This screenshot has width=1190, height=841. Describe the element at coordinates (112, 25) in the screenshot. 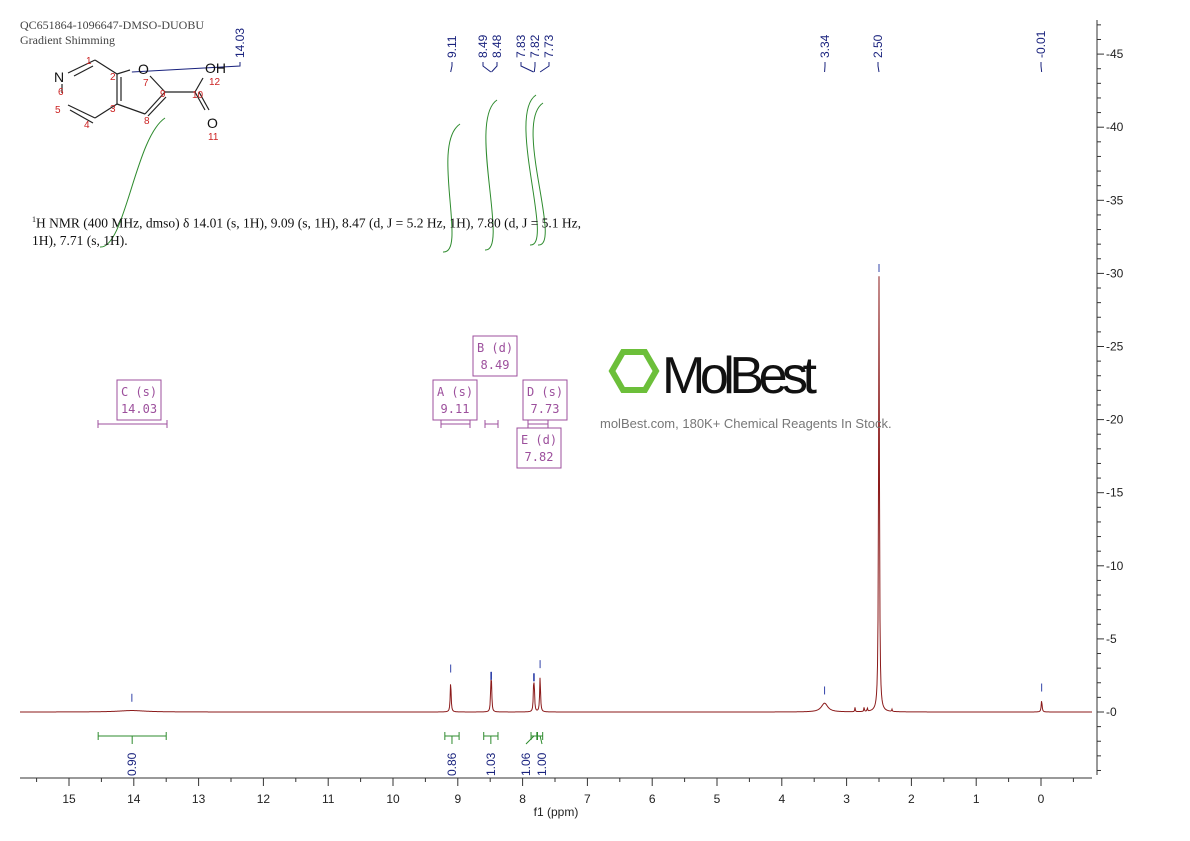

I see `sample-id: QC651864-1096647-DMSO-DUOBU` at that location.